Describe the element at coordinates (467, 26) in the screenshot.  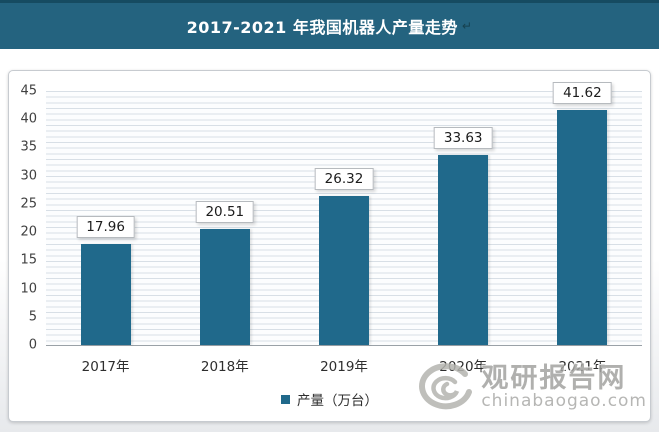
I see `anchor-mark-icon: ↵` at that location.